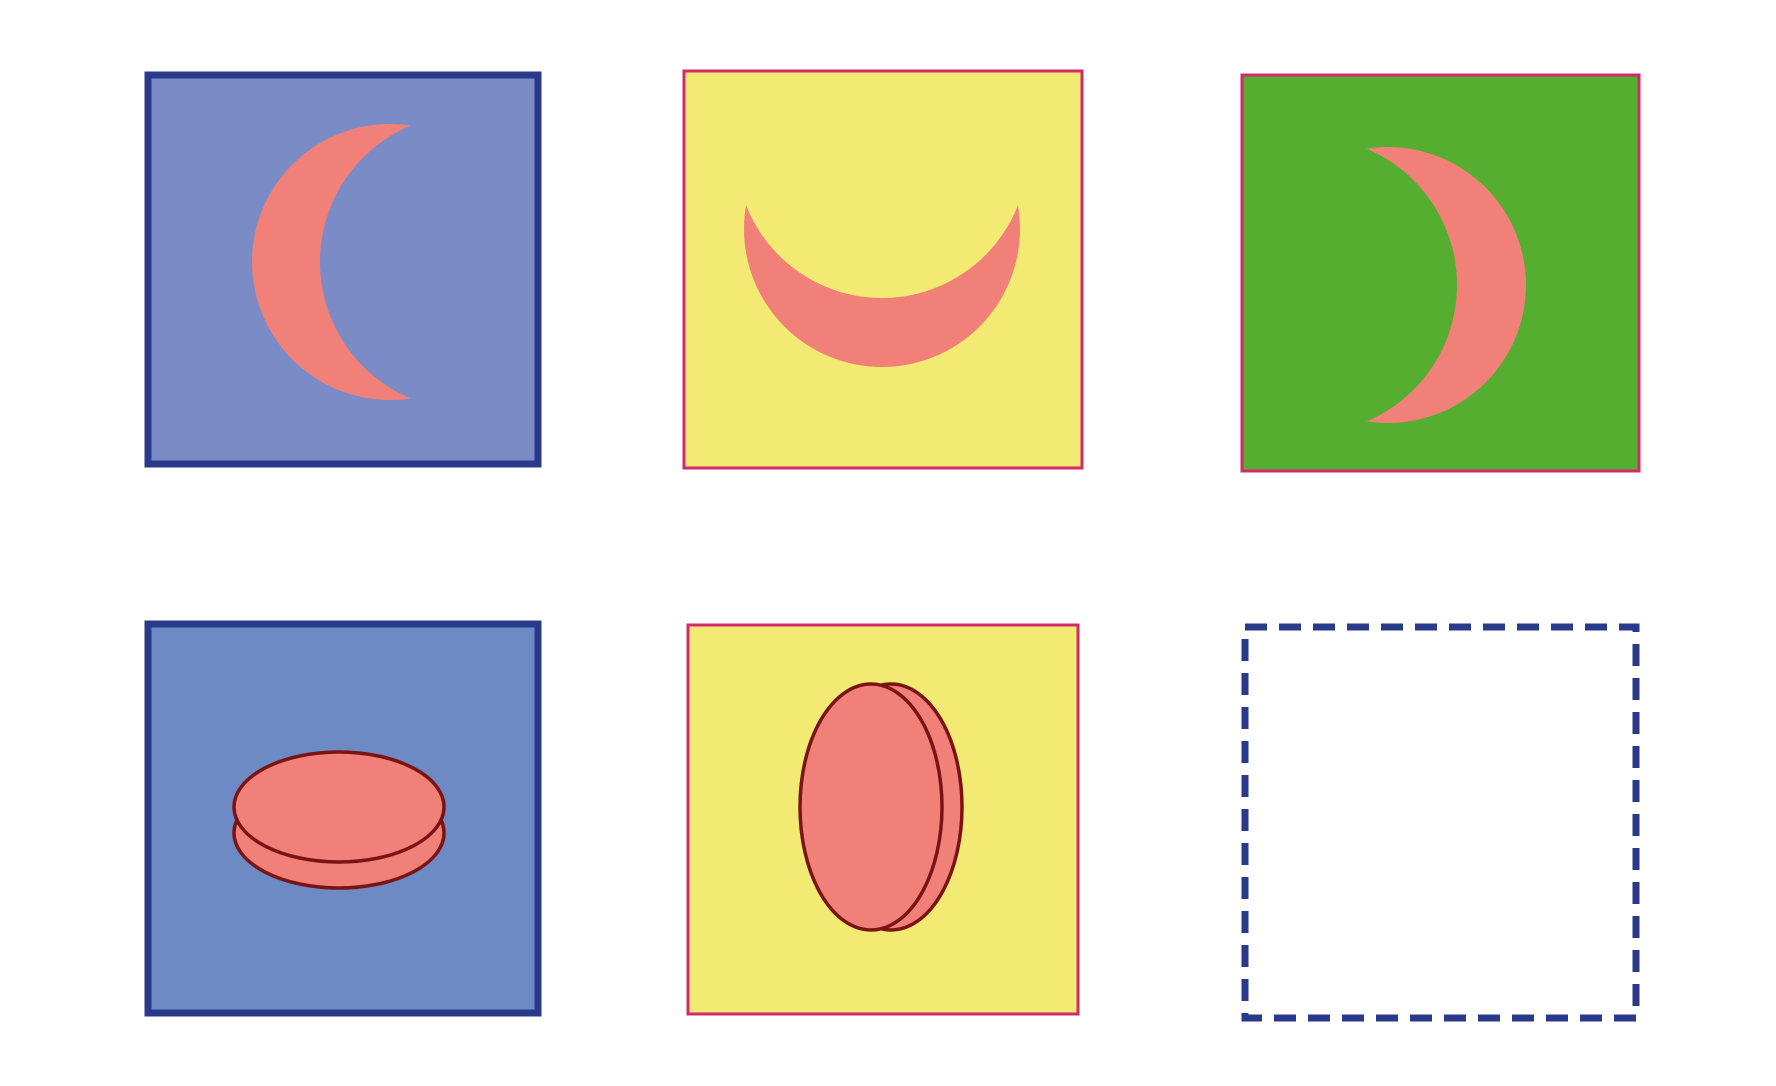 The width and height of the screenshot is (1776, 1086). I want to click on missing-answer-box, so click(1440, 822).